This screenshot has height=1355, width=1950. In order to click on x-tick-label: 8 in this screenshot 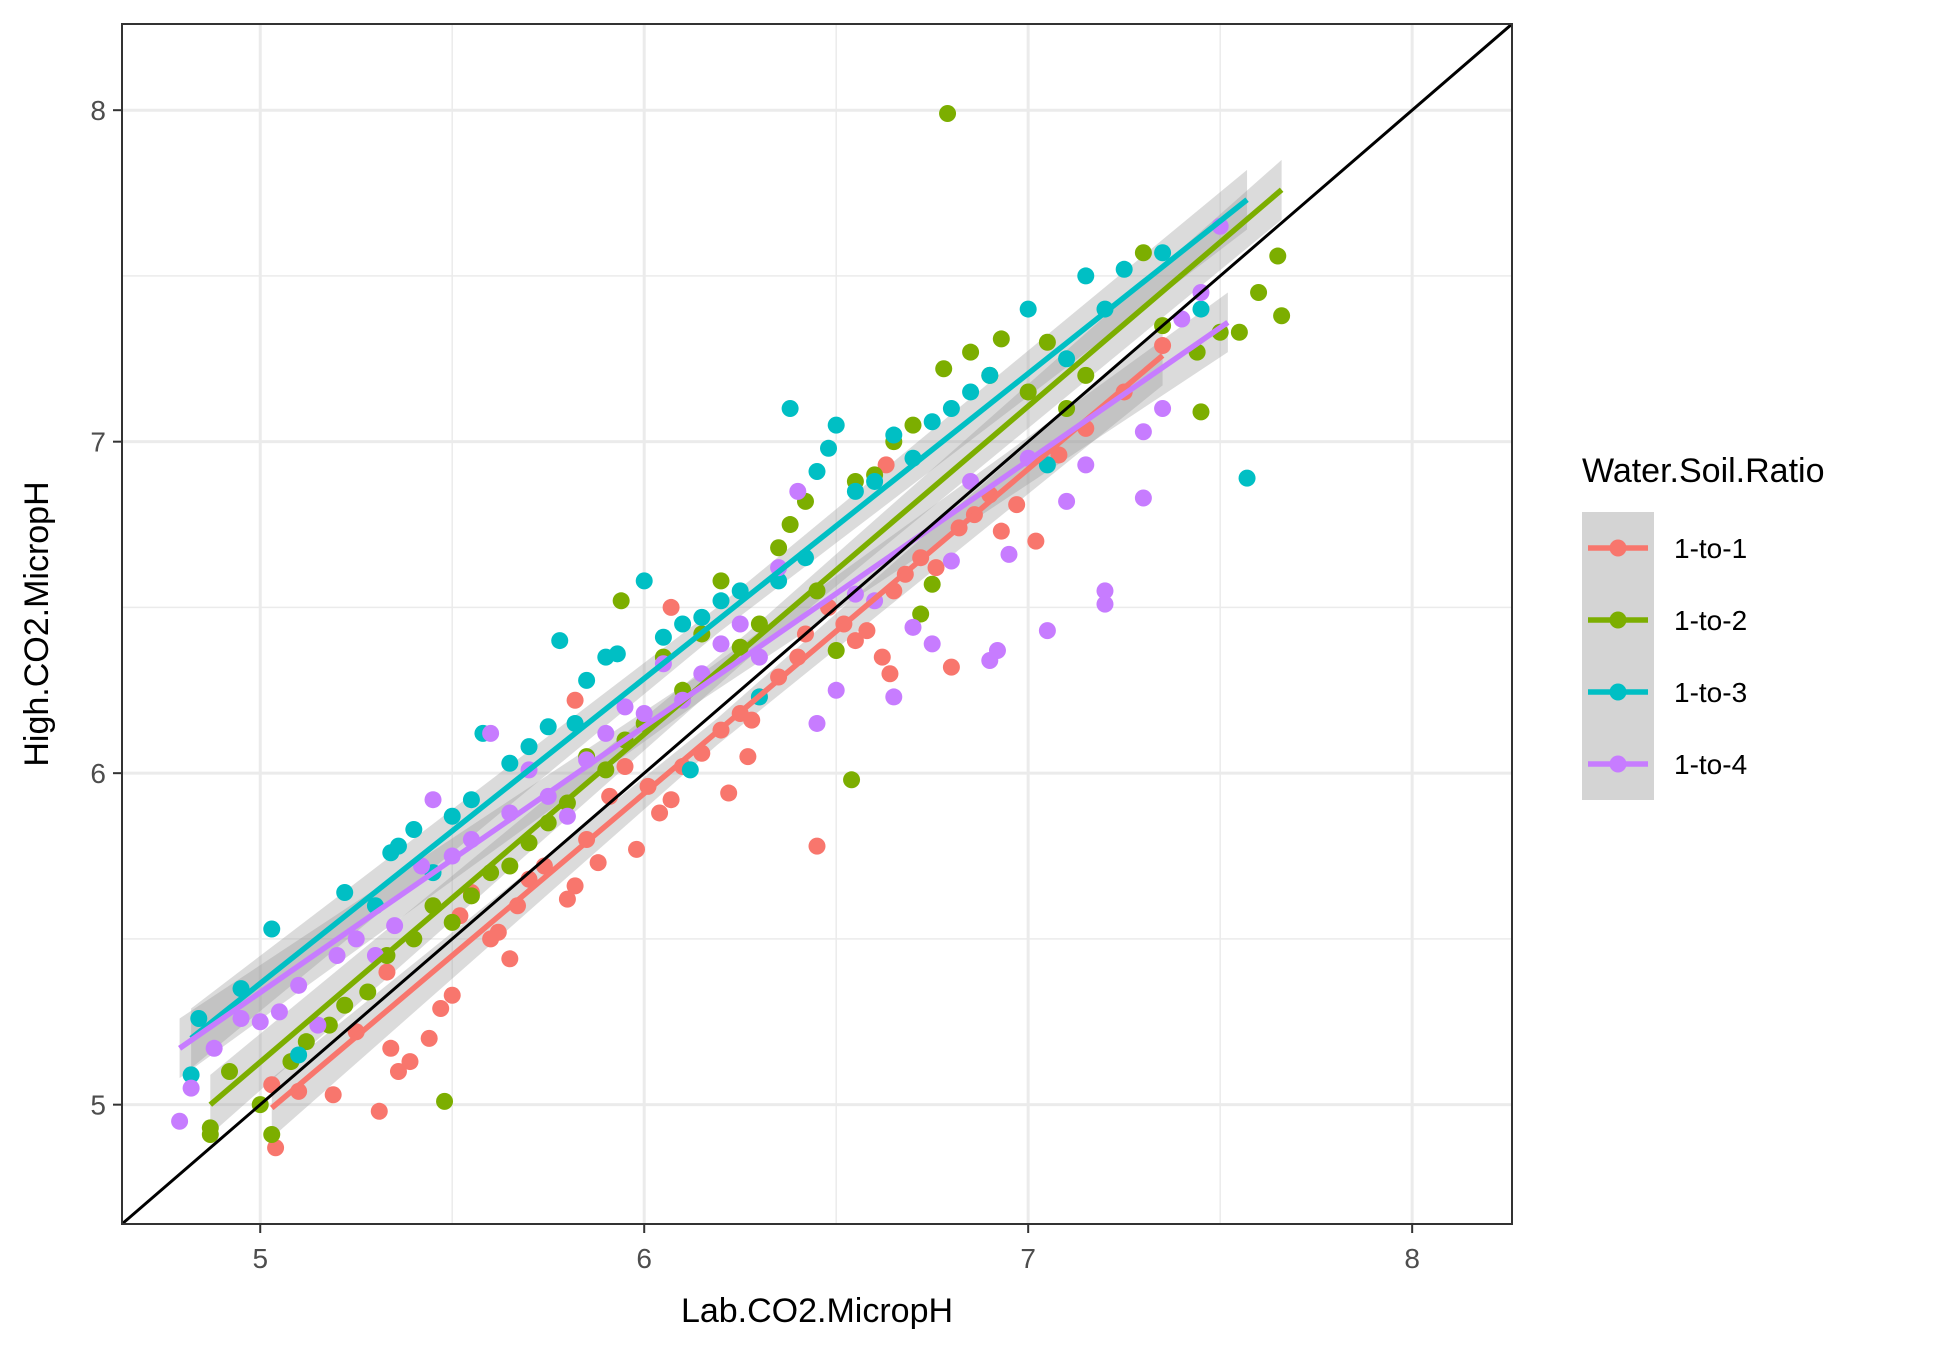, I will do `click(1412, 1258)`.